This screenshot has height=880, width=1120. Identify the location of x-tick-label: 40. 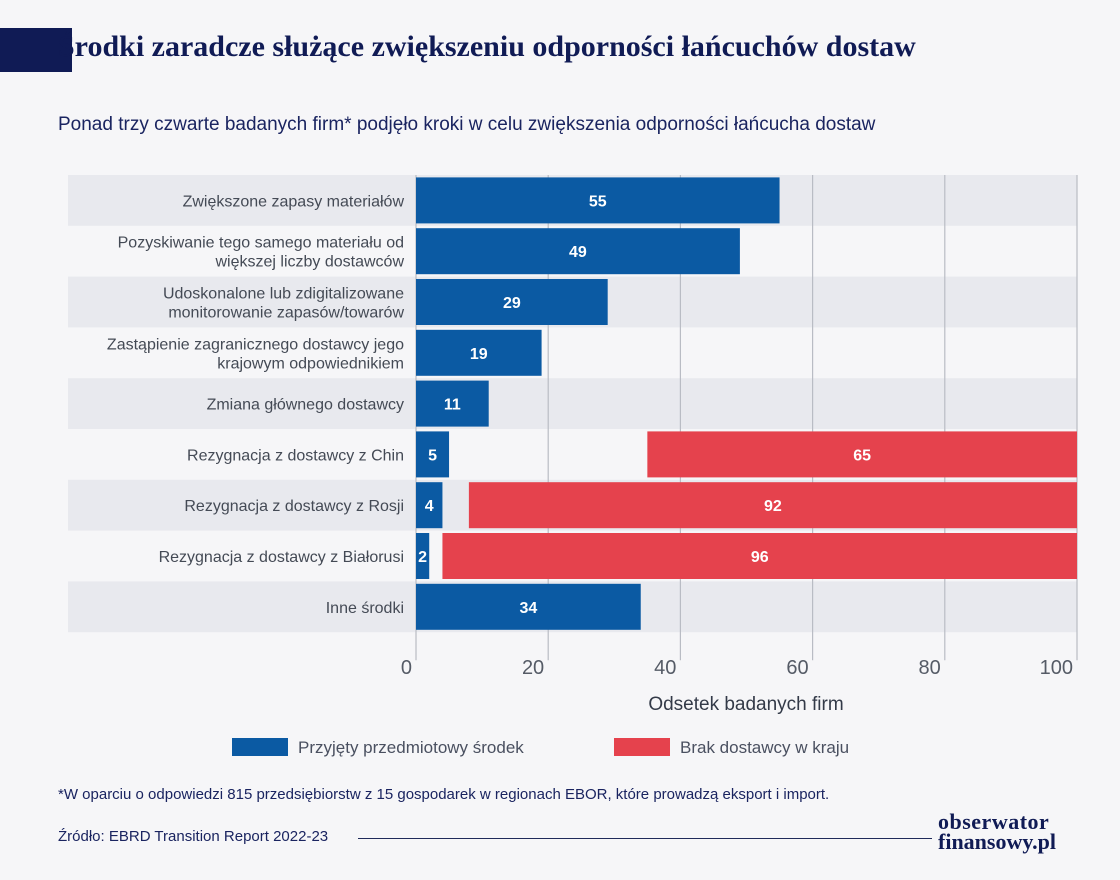
(665, 668).